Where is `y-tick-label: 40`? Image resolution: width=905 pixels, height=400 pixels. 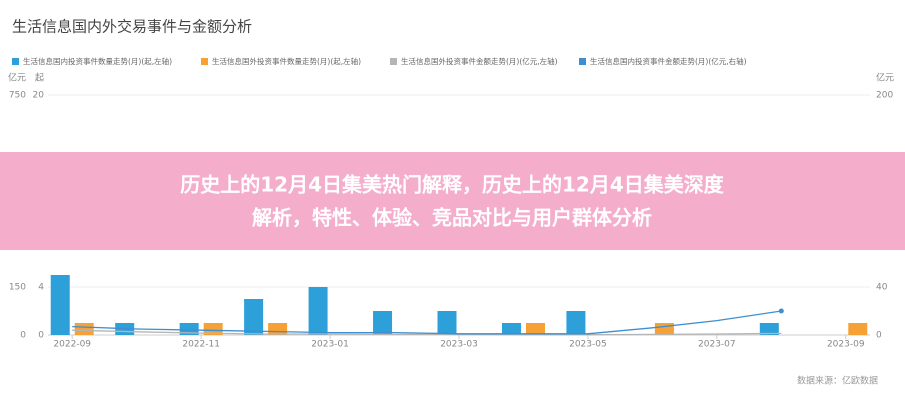
y-tick-label: 40 is located at coordinates (882, 288).